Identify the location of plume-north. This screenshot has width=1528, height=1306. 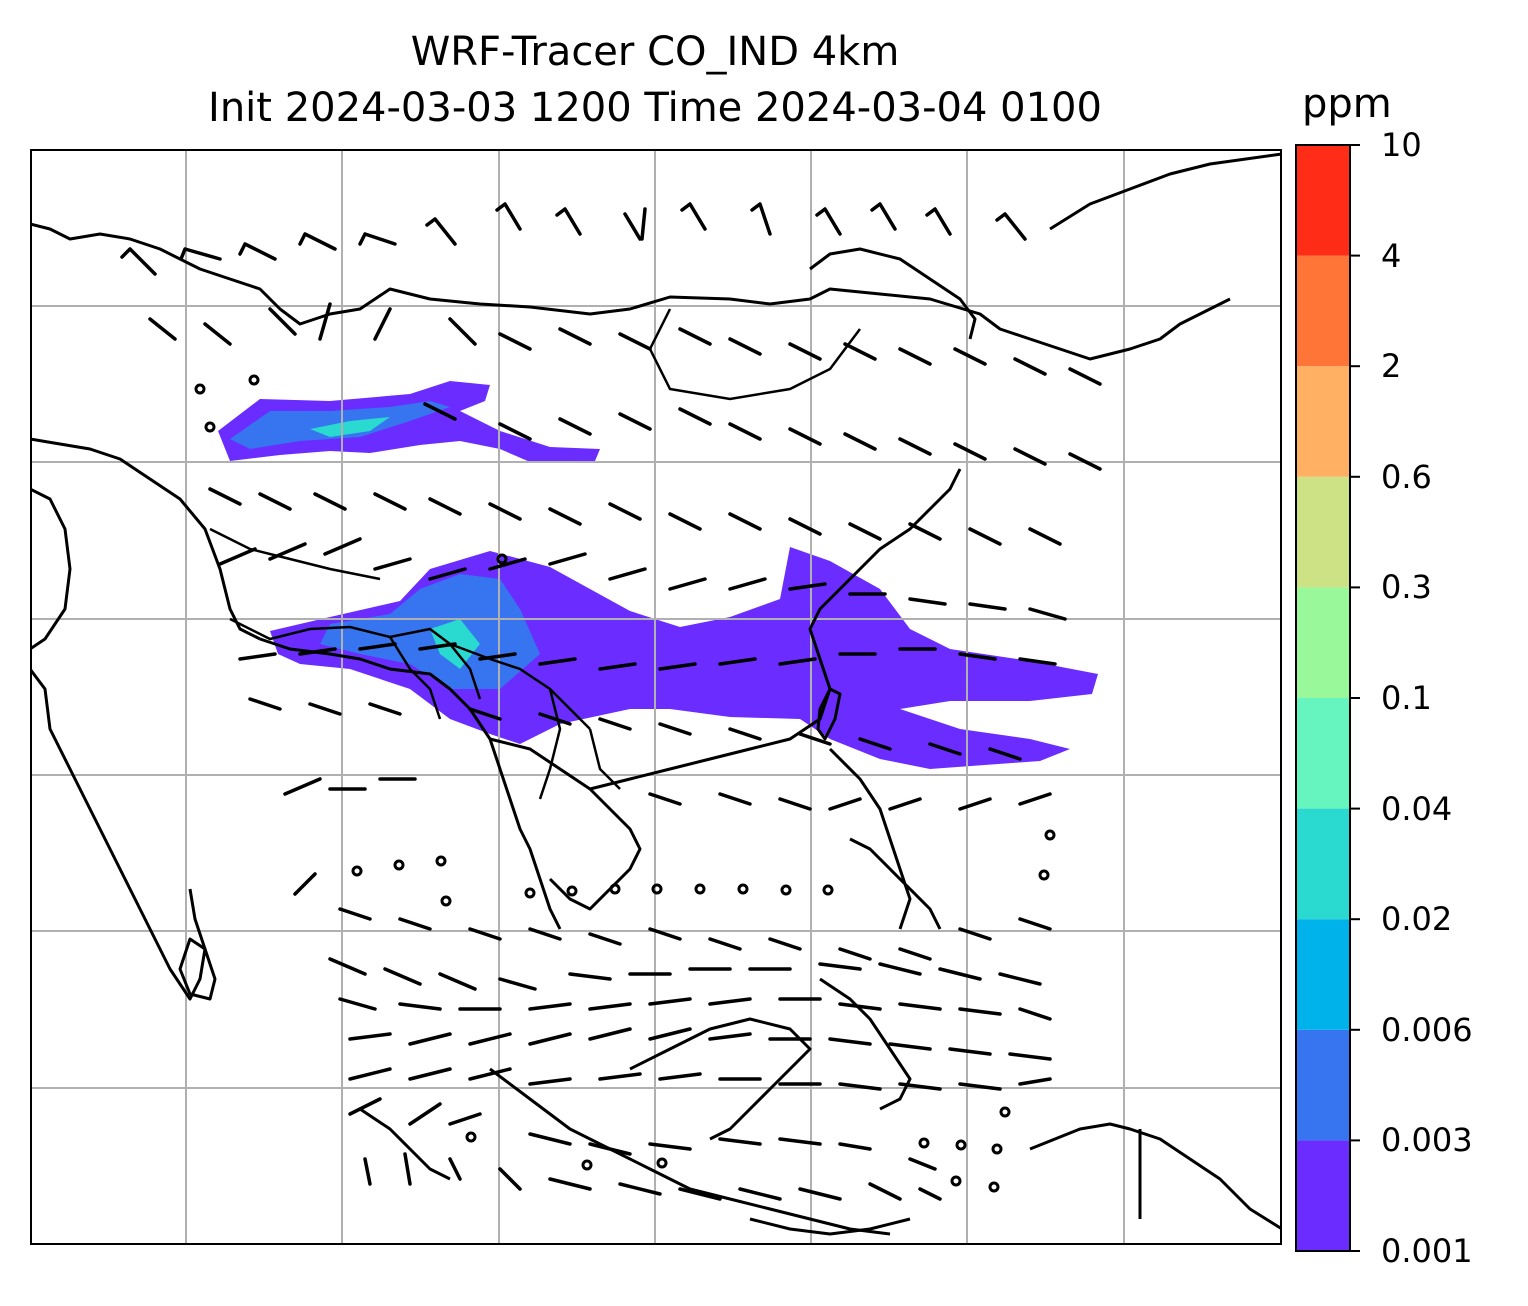
(409, 421).